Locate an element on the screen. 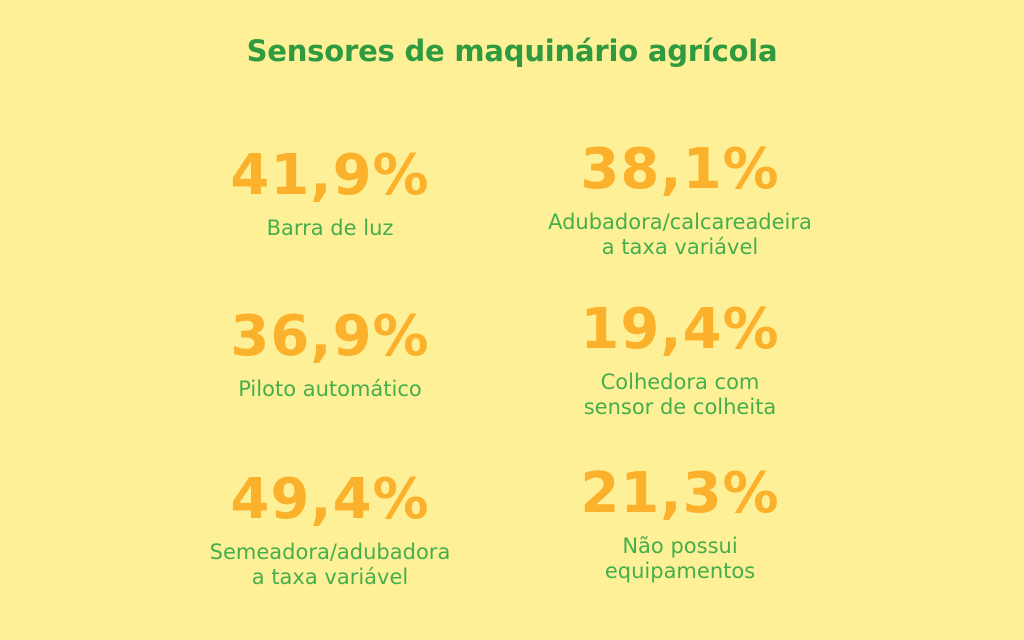 Image resolution: width=1024 pixels, height=640 pixels. stat-label: Piloto automático is located at coordinates (330, 389).